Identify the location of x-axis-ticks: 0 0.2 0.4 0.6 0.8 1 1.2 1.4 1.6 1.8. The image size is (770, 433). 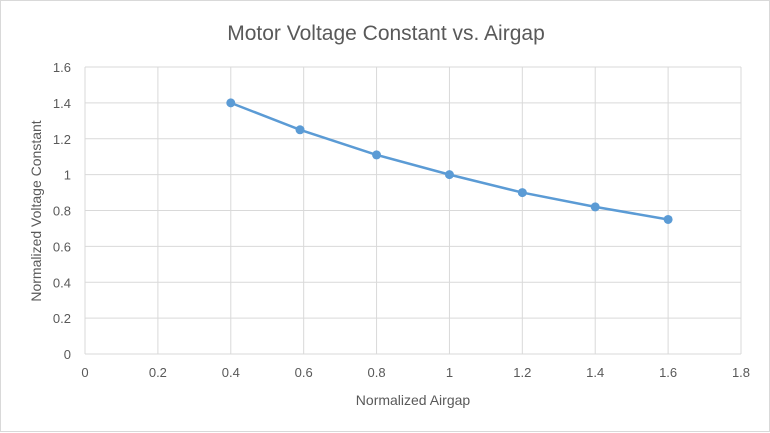
(415, 372).